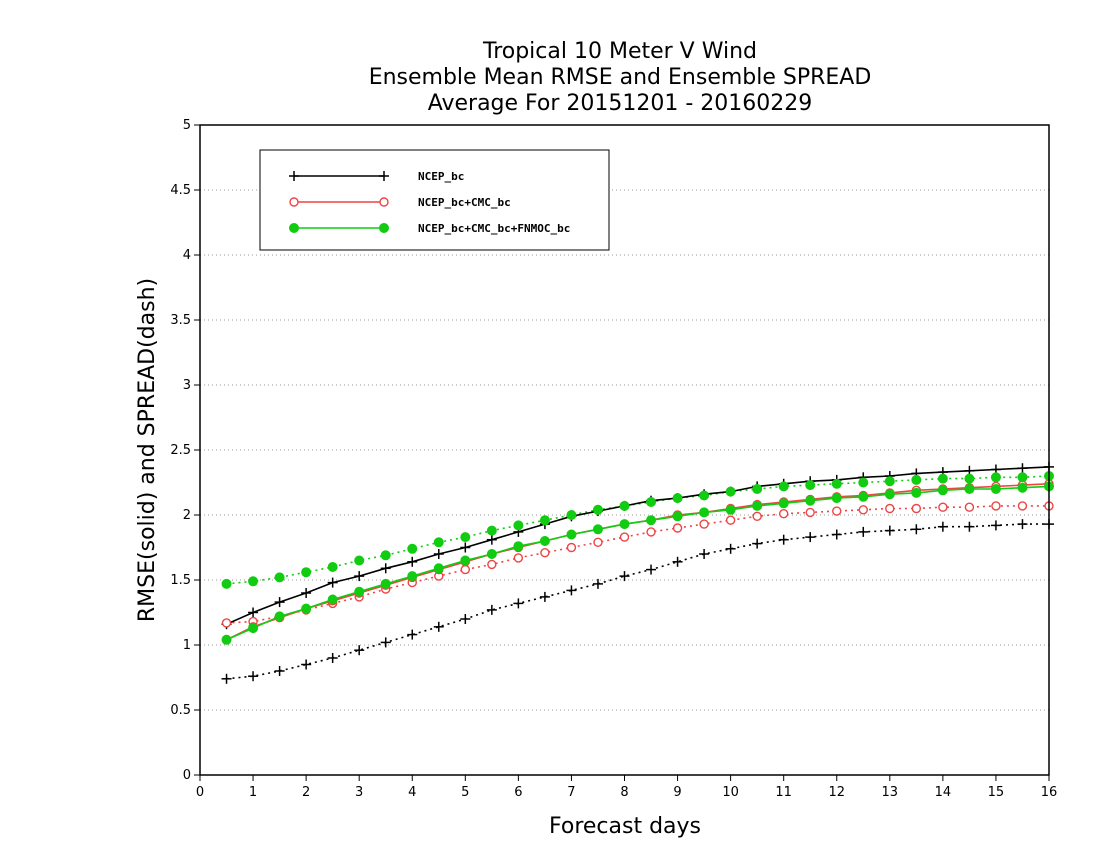  Describe the element at coordinates (180, 190) in the screenshot. I see `y-tick-label: 4.5` at that location.